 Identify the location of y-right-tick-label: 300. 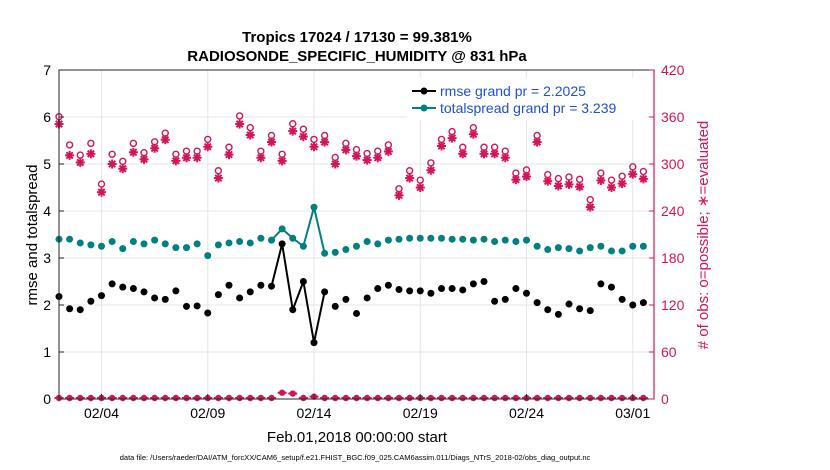
(673, 164).